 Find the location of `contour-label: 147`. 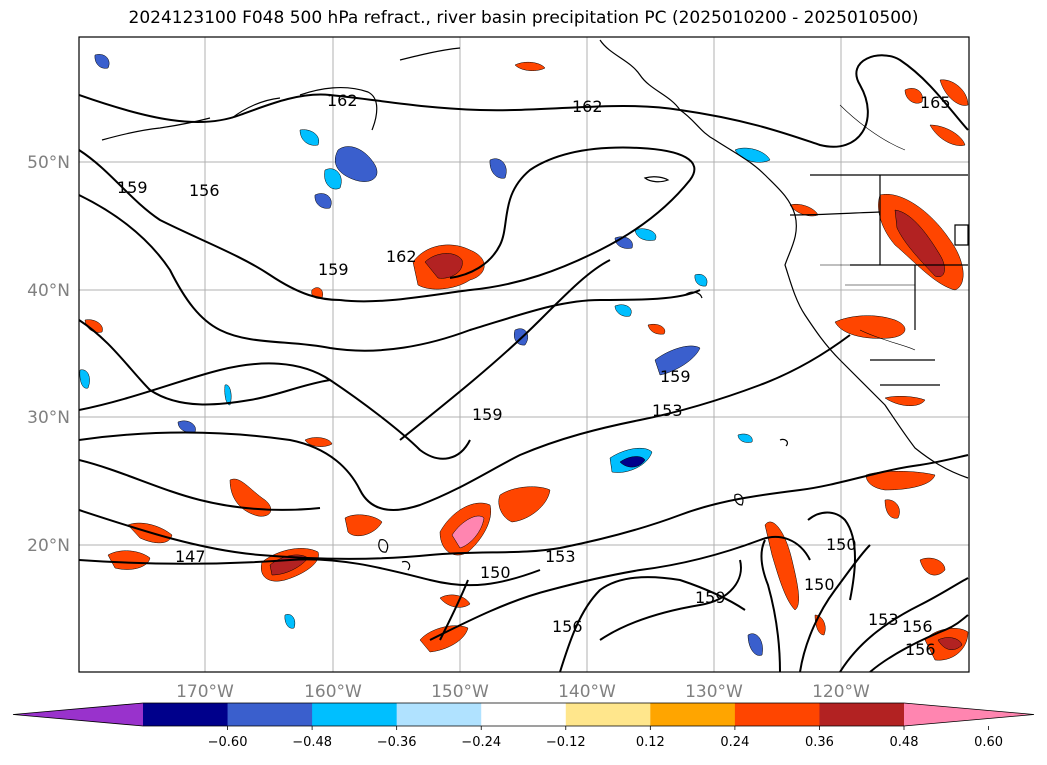

contour-label: 147 is located at coordinates (190, 556).